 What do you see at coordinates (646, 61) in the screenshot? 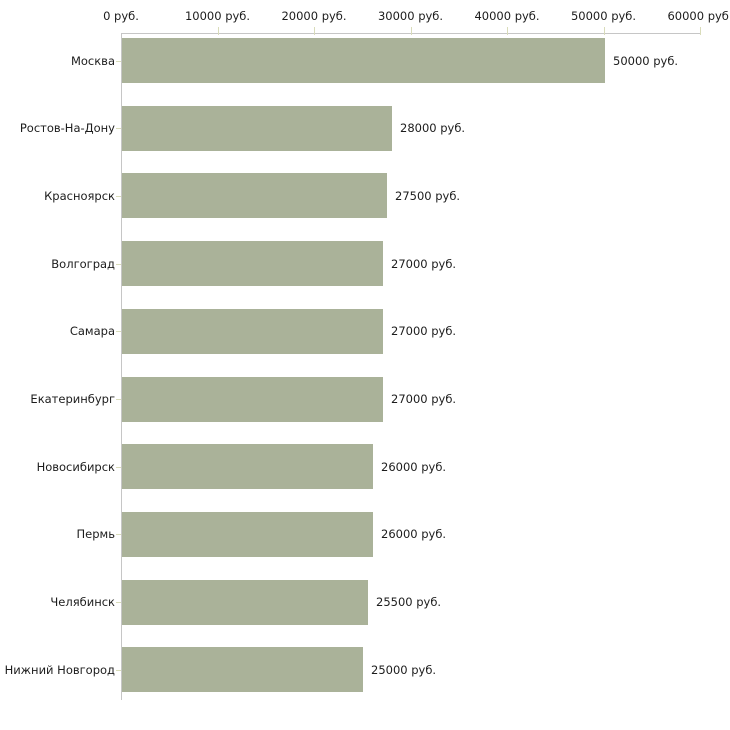
I see `value-label: 50000 руб.` at bounding box center [646, 61].